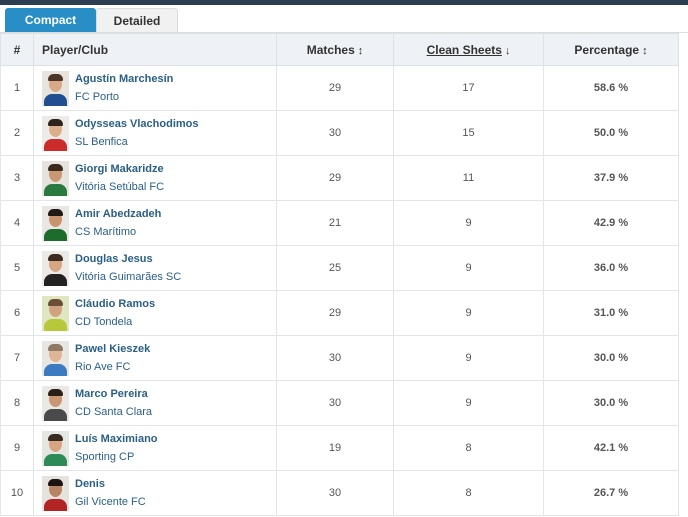 This screenshot has height=517, width=688. I want to click on matches-column-header: Matches ↕, so click(335, 49).